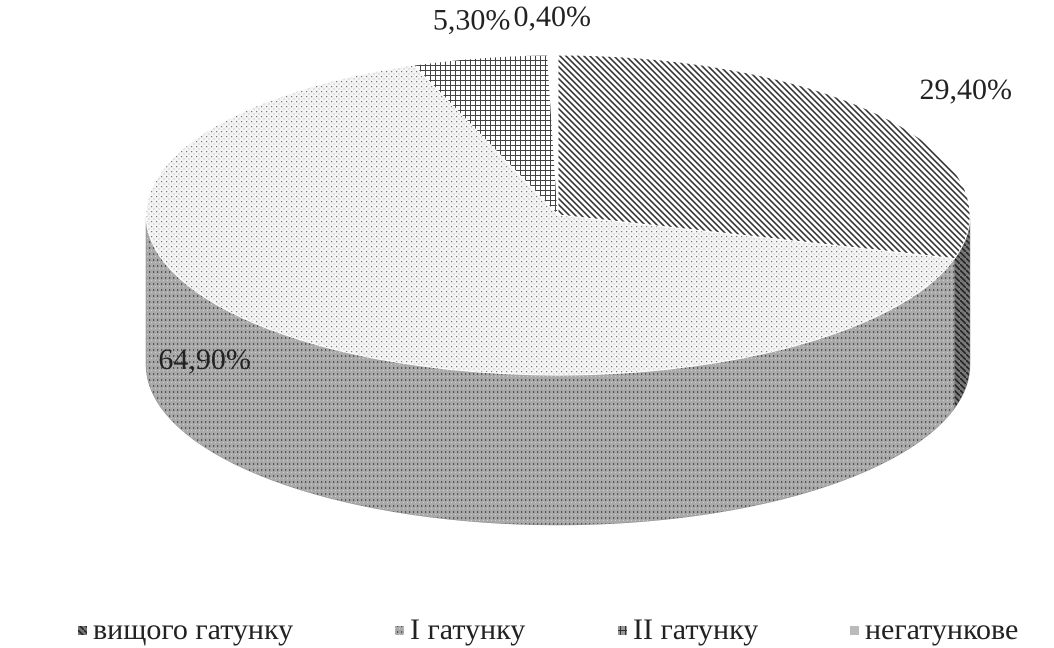 This screenshot has width=1054, height=648. What do you see at coordinates (204, 359) in the screenshot?
I see `data-label: 64,90%` at bounding box center [204, 359].